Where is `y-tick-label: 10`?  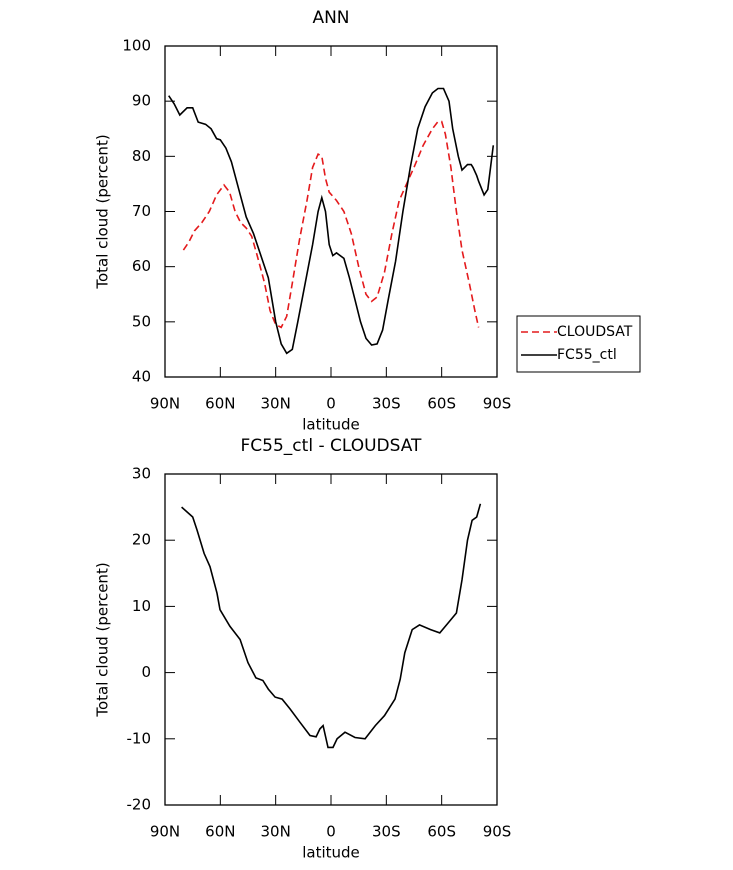
y-tick-label: 10 is located at coordinates (141, 606).